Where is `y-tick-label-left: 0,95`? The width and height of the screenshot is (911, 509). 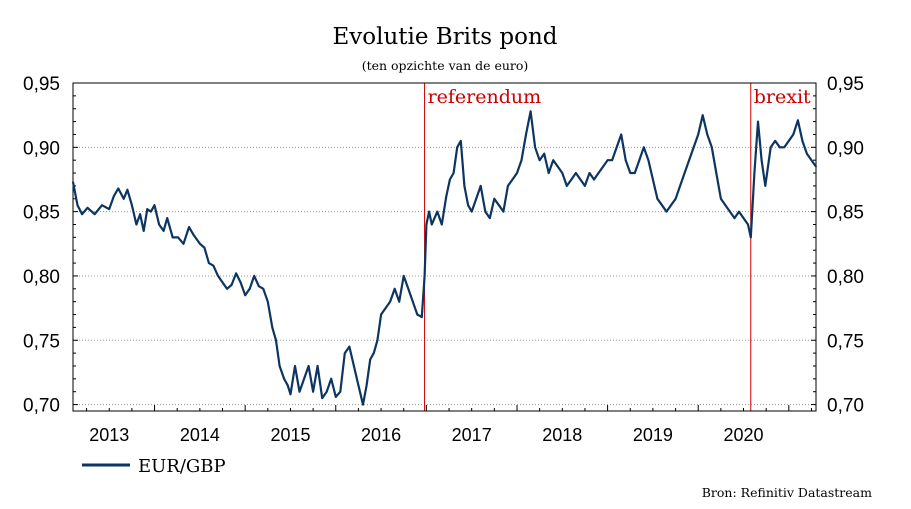
y-tick-label-left: 0,95 is located at coordinates (41, 84).